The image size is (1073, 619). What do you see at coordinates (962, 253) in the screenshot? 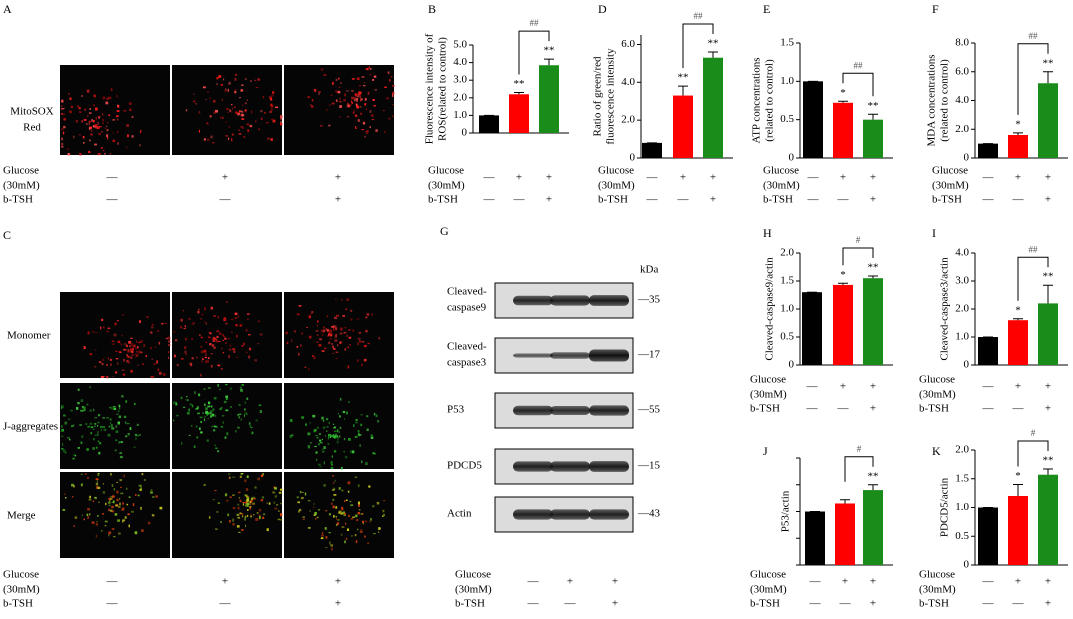
I see `y-tick-label: 4.0` at bounding box center [962, 253].